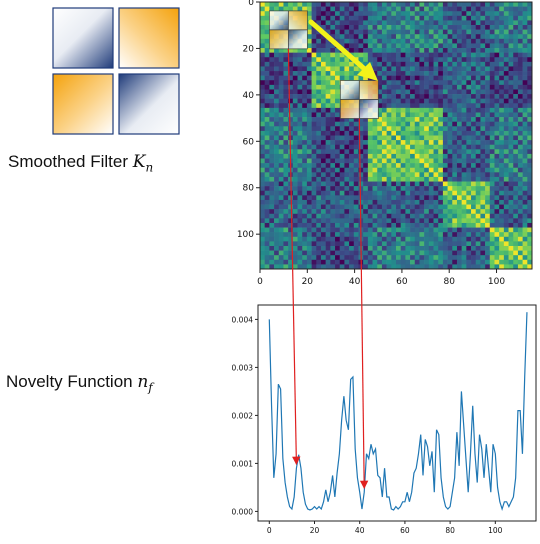 The image size is (540, 544). What do you see at coordinates (81, 163) in the screenshot?
I see `smoothed-filter-label: Smoothed Filter Kn` at bounding box center [81, 163].